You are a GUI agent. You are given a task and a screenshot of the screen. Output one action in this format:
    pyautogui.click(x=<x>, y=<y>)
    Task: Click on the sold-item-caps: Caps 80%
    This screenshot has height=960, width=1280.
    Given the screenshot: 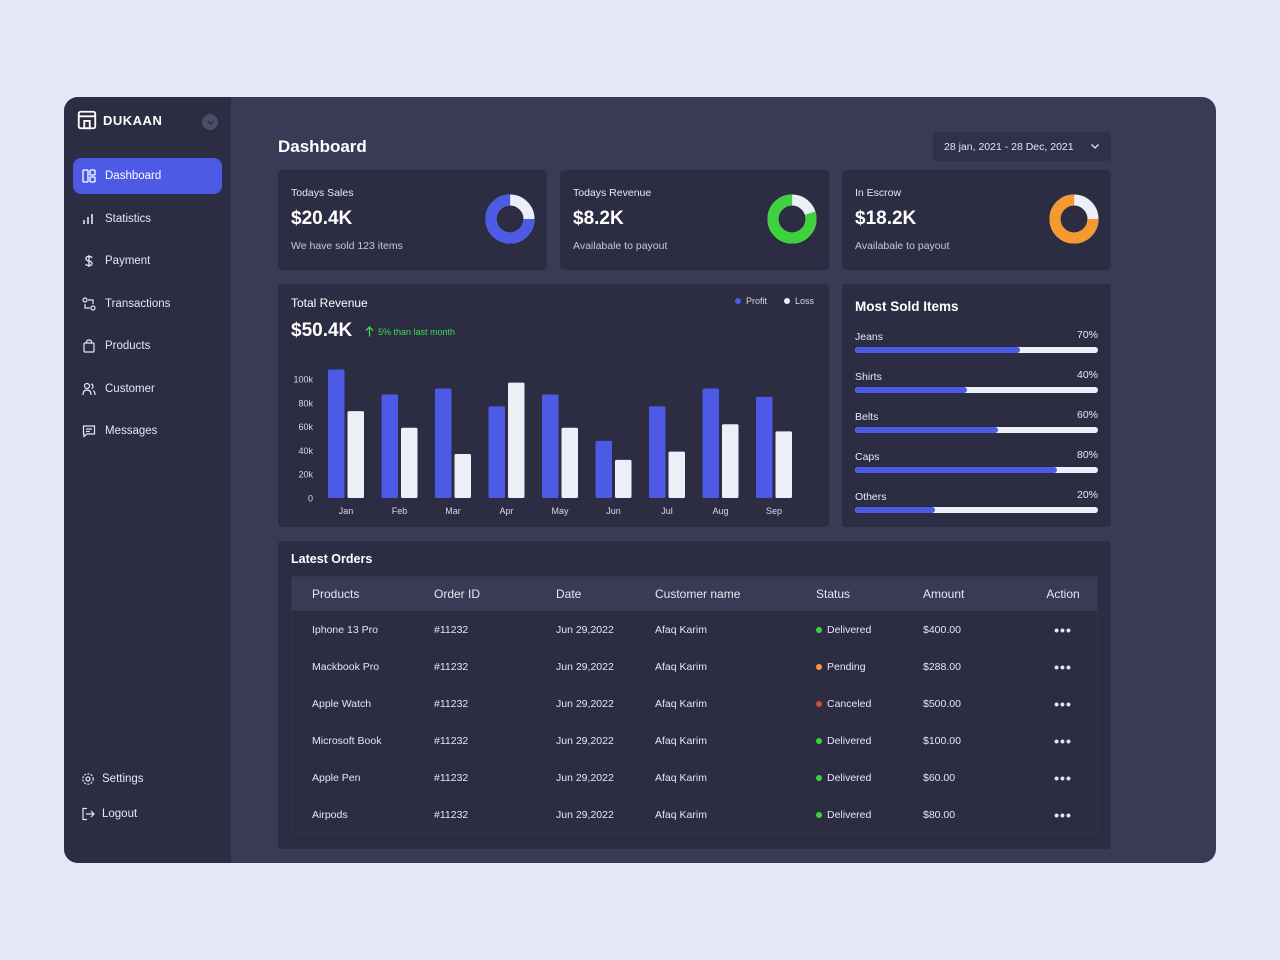 What is the action you would take?
    pyautogui.click(x=976, y=469)
    